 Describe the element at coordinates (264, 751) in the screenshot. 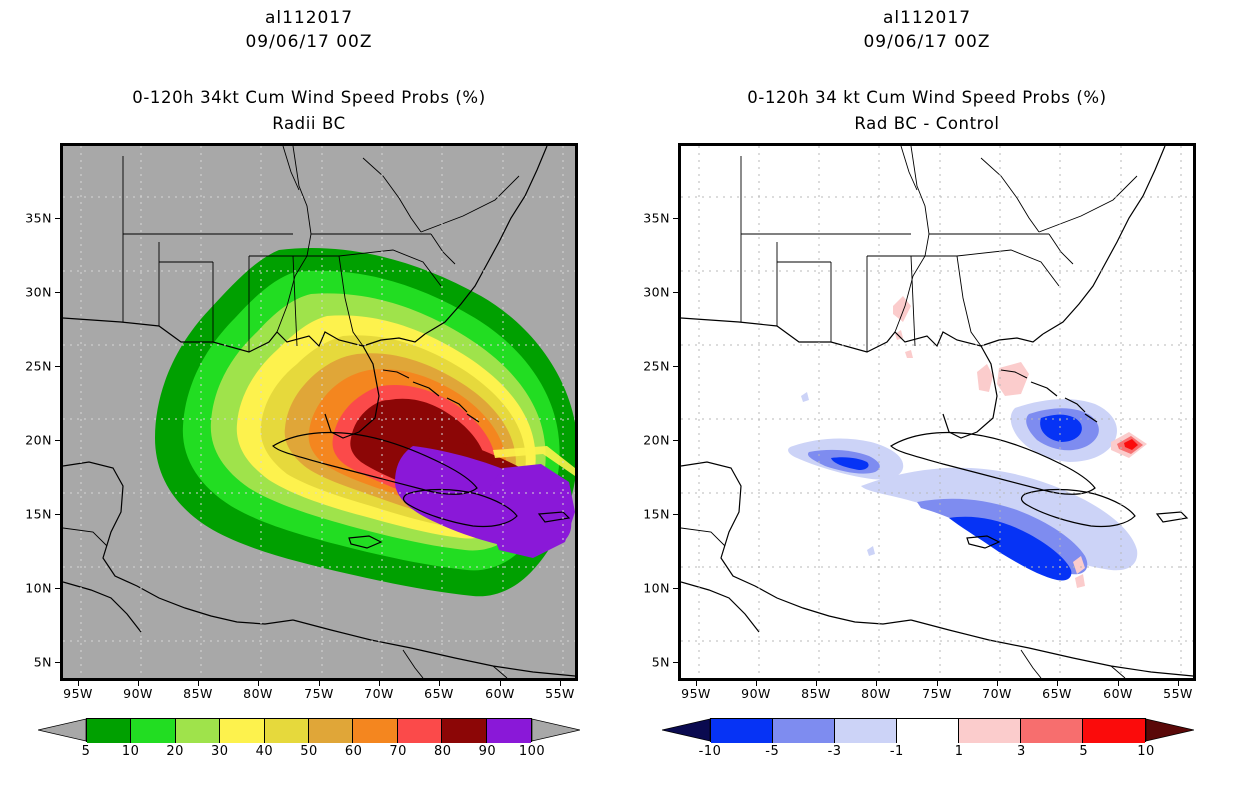

I see `colorbar-tick-label: 40` at that location.